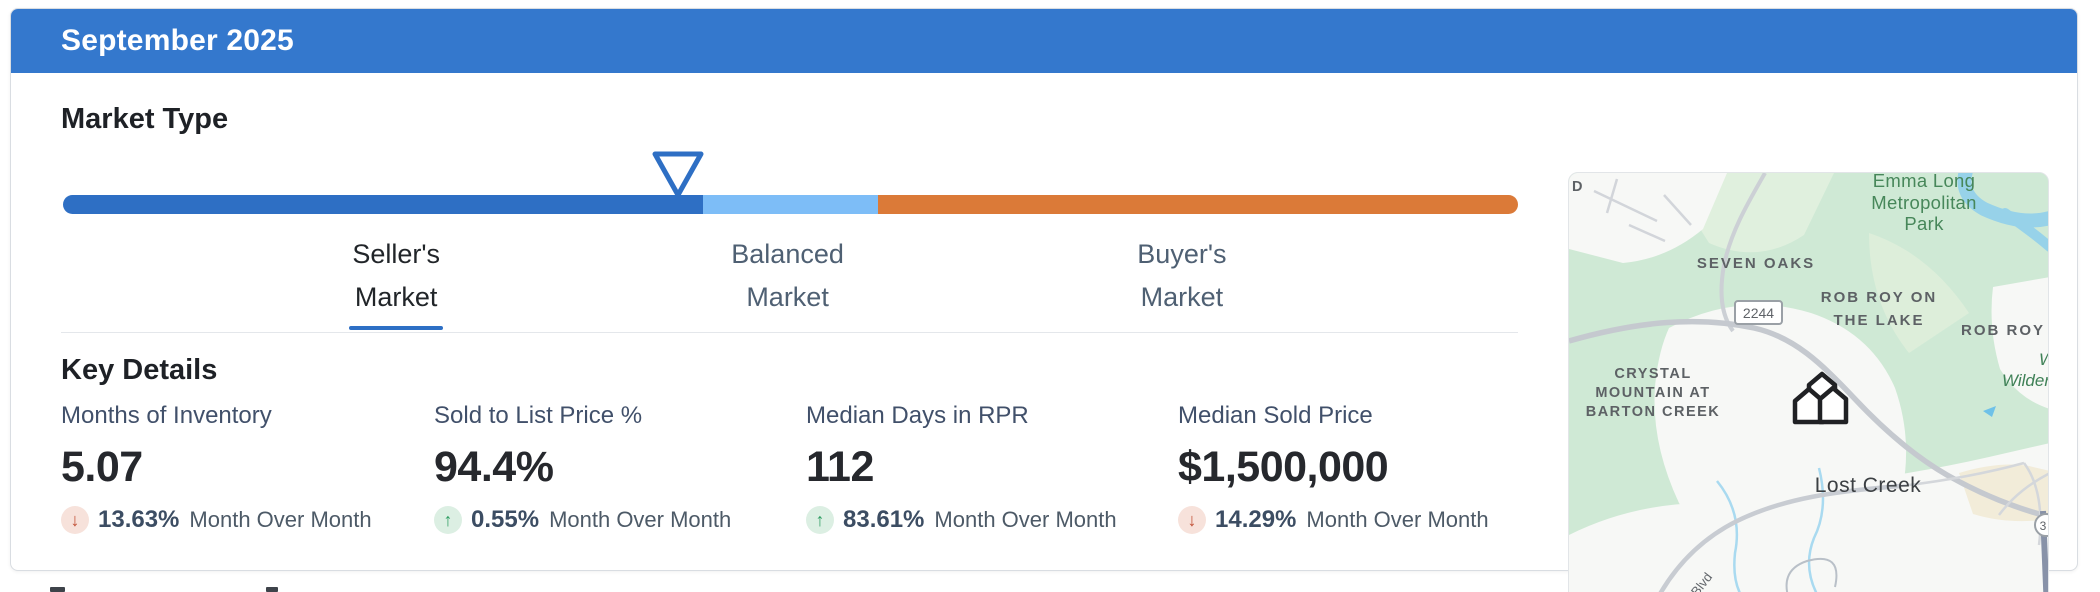 Image resolution: width=2100 pixels, height=592 pixels. What do you see at coordinates (494, 467) in the screenshot?
I see `metric-value: 94.4%` at bounding box center [494, 467].